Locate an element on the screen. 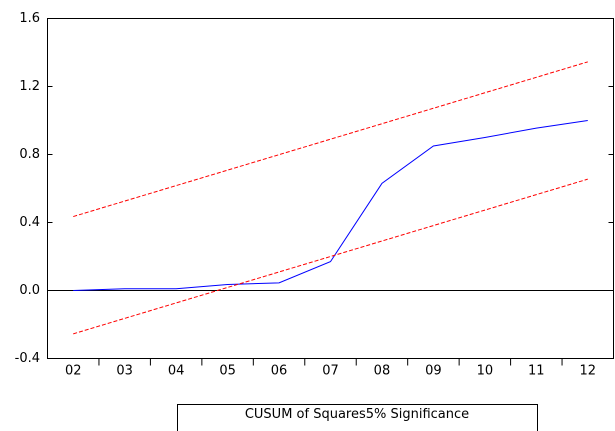  x-tick-label: 06 is located at coordinates (279, 371).